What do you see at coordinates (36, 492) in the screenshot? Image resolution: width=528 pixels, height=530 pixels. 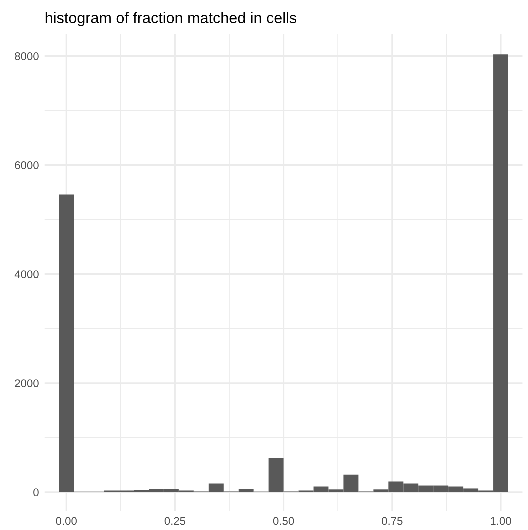 I see `y-tick-label: 0` at bounding box center [36, 492].